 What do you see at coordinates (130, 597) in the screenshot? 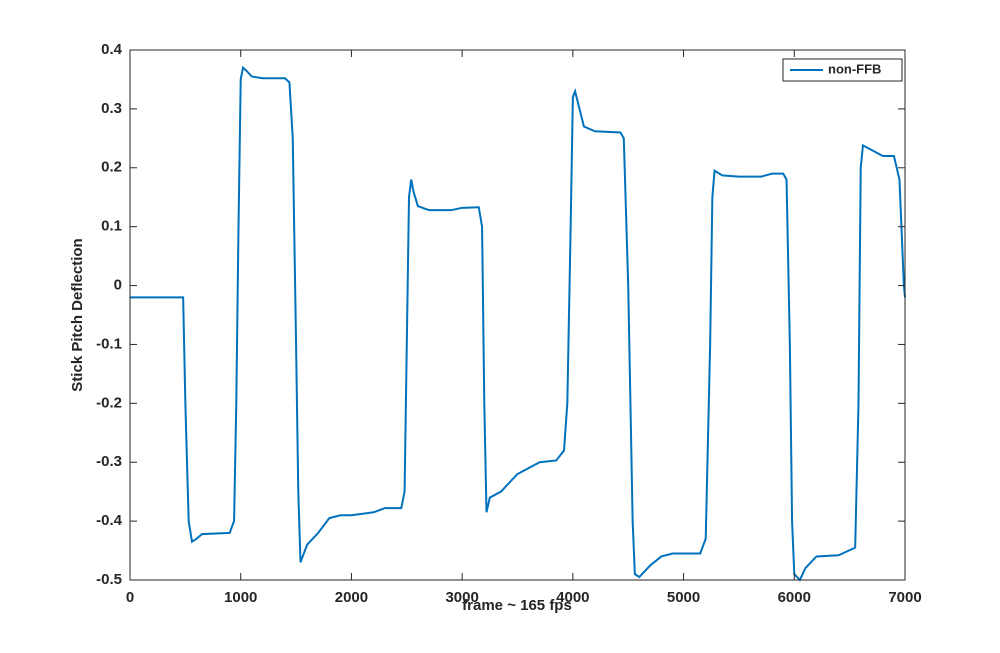
I see `x-tick-label: 0` at bounding box center [130, 597].